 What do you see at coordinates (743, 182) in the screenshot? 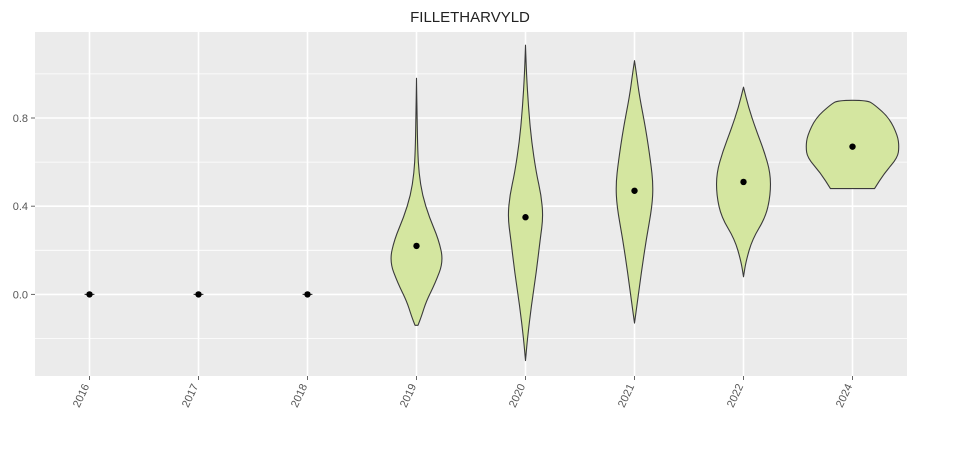
I see `median-point-2022` at bounding box center [743, 182].